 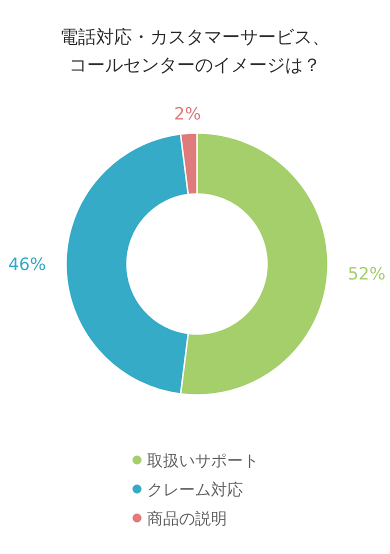 I want to click on legend-label: 商品の説明, so click(x=187, y=518).